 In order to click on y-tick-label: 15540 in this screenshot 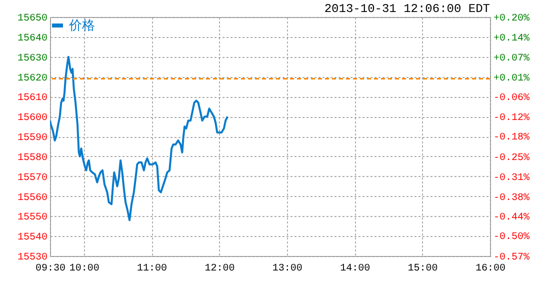, I will do `click(32, 238)`.